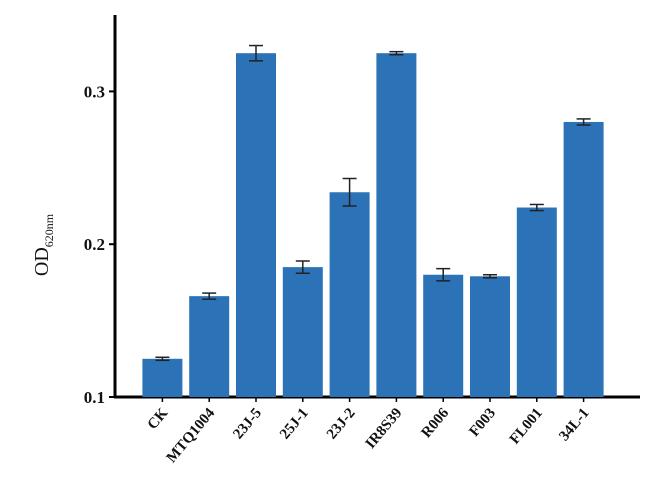  I want to click on x-tick-label: F003, so click(482, 422).